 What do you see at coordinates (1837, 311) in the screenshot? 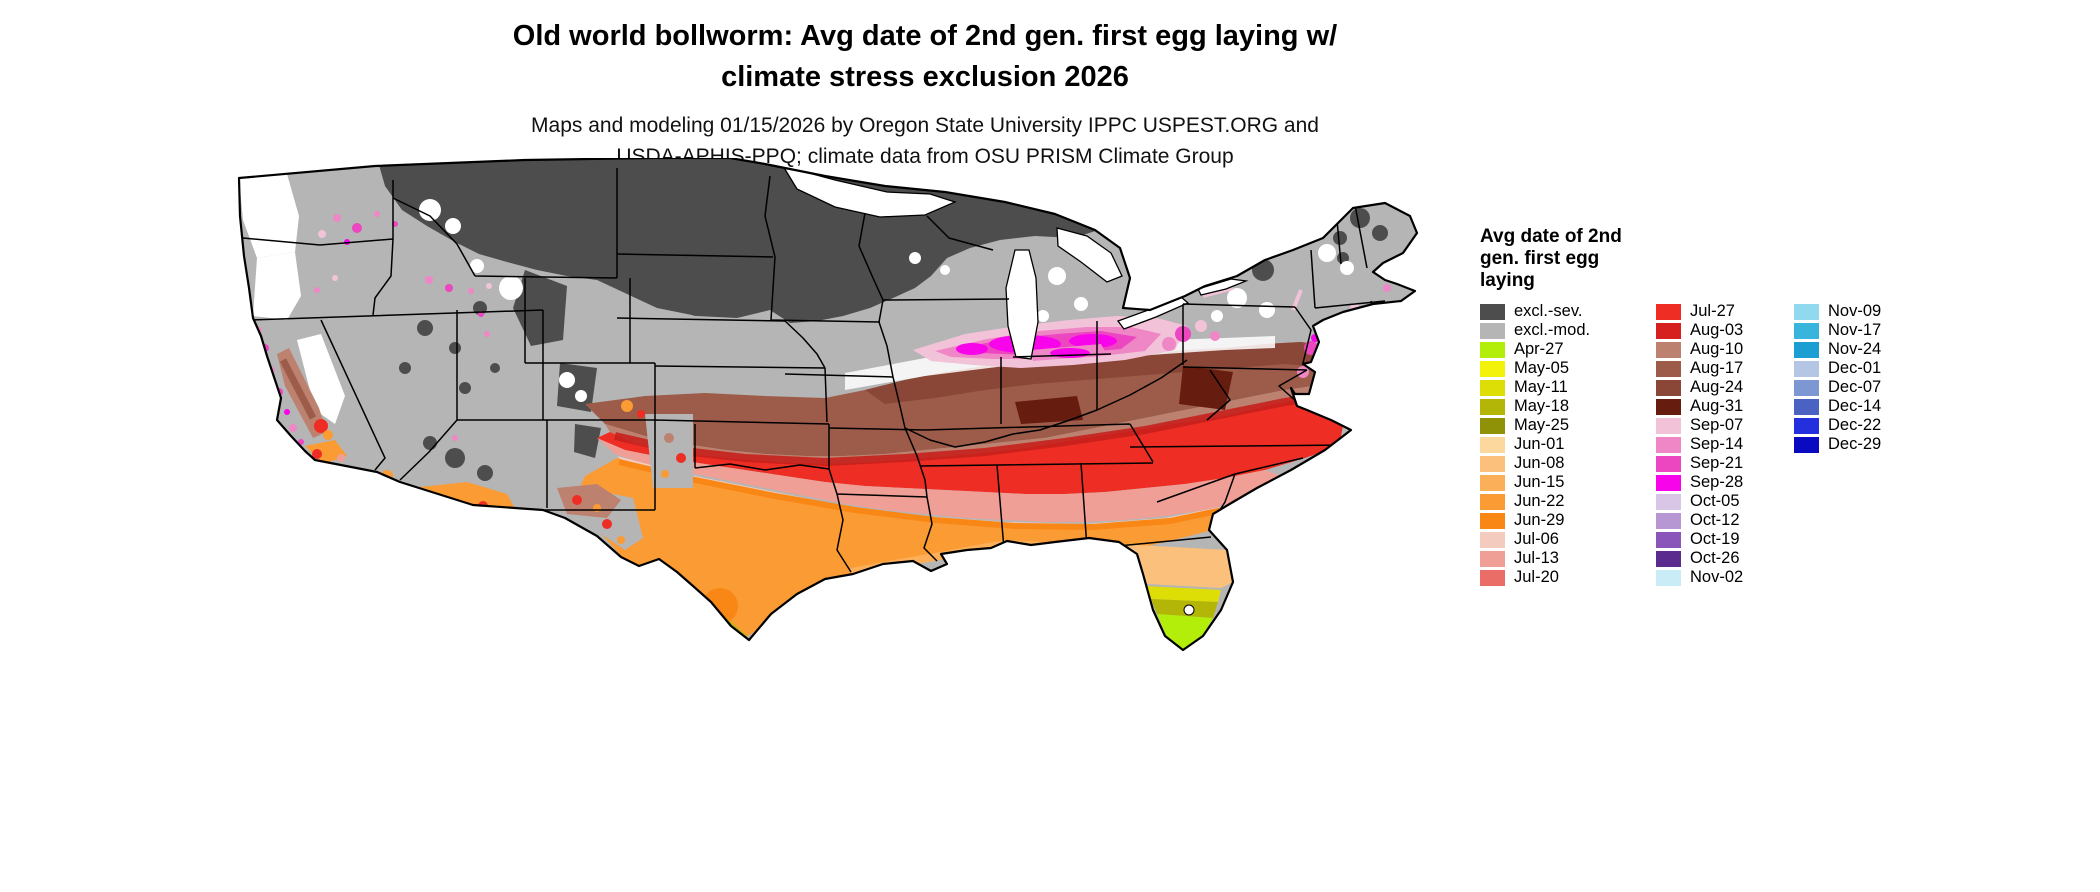
I see `legend-item-nov-09: Nov-09` at bounding box center [1837, 311].